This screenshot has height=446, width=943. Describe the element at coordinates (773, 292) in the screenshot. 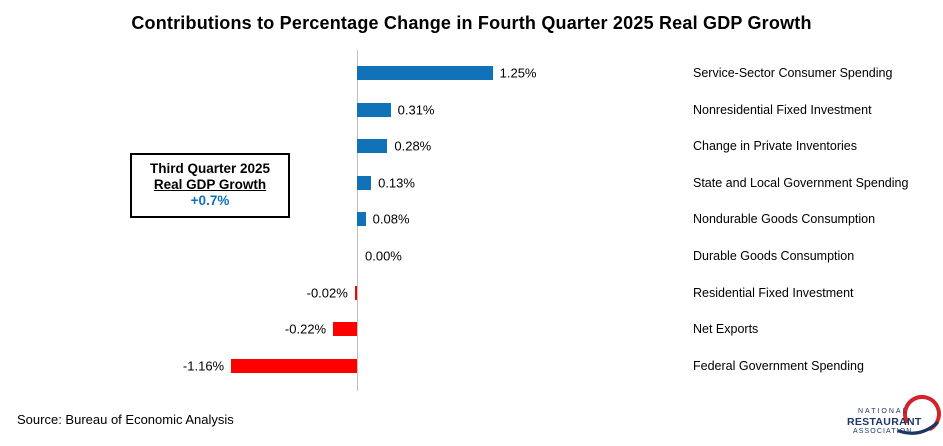

I see `category-label: Residential Fixed Investment` at that location.